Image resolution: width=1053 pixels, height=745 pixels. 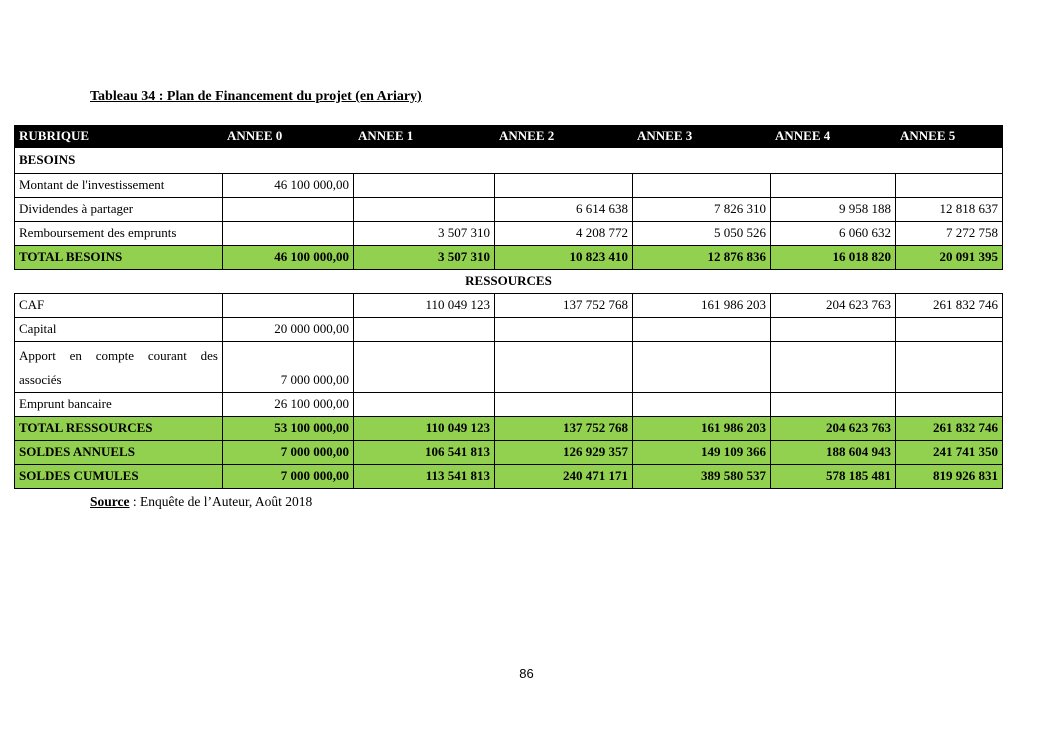 What do you see at coordinates (118, 233) in the screenshot?
I see `row-label-cell: Remboursement des emprunts` at bounding box center [118, 233].